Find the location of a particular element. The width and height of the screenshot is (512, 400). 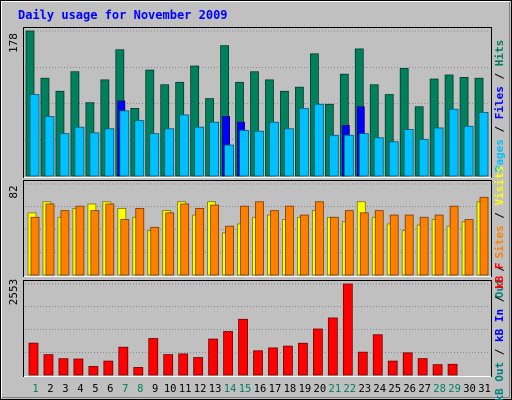

x-tick-label: 5 is located at coordinates (95, 389).